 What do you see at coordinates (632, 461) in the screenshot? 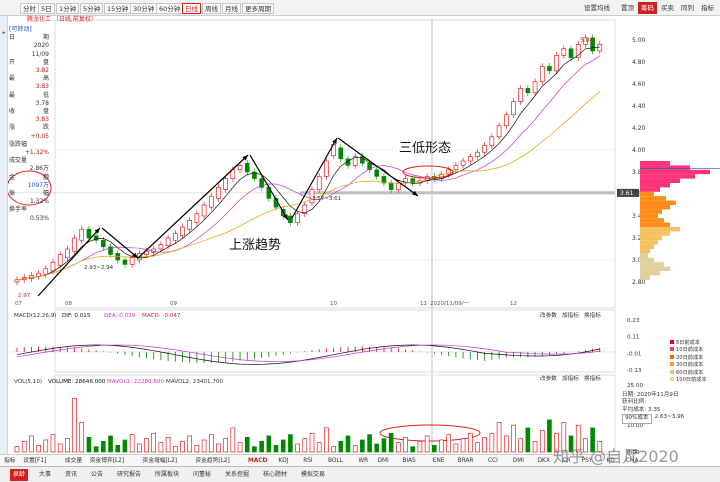
I see `indicator-tab-21: CMA` at bounding box center [632, 461].